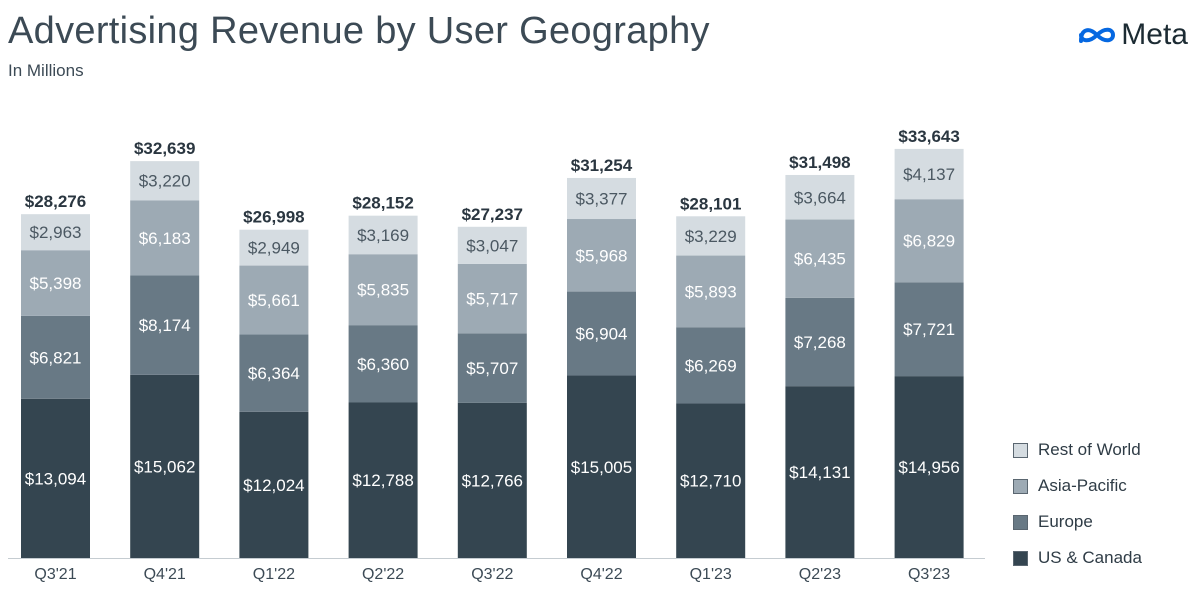  Describe the element at coordinates (711, 236) in the screenshot. I see `data-label-rest-of-world-q1-23: $3,229` at that location.